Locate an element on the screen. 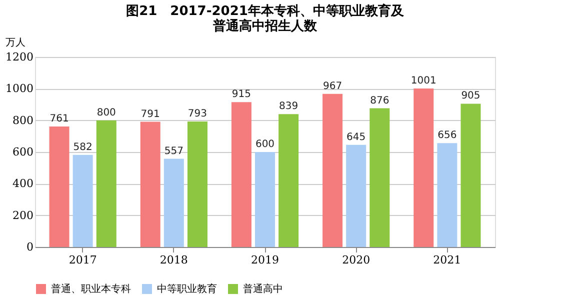  data-label: 876 is located at coordinates (380, 100).